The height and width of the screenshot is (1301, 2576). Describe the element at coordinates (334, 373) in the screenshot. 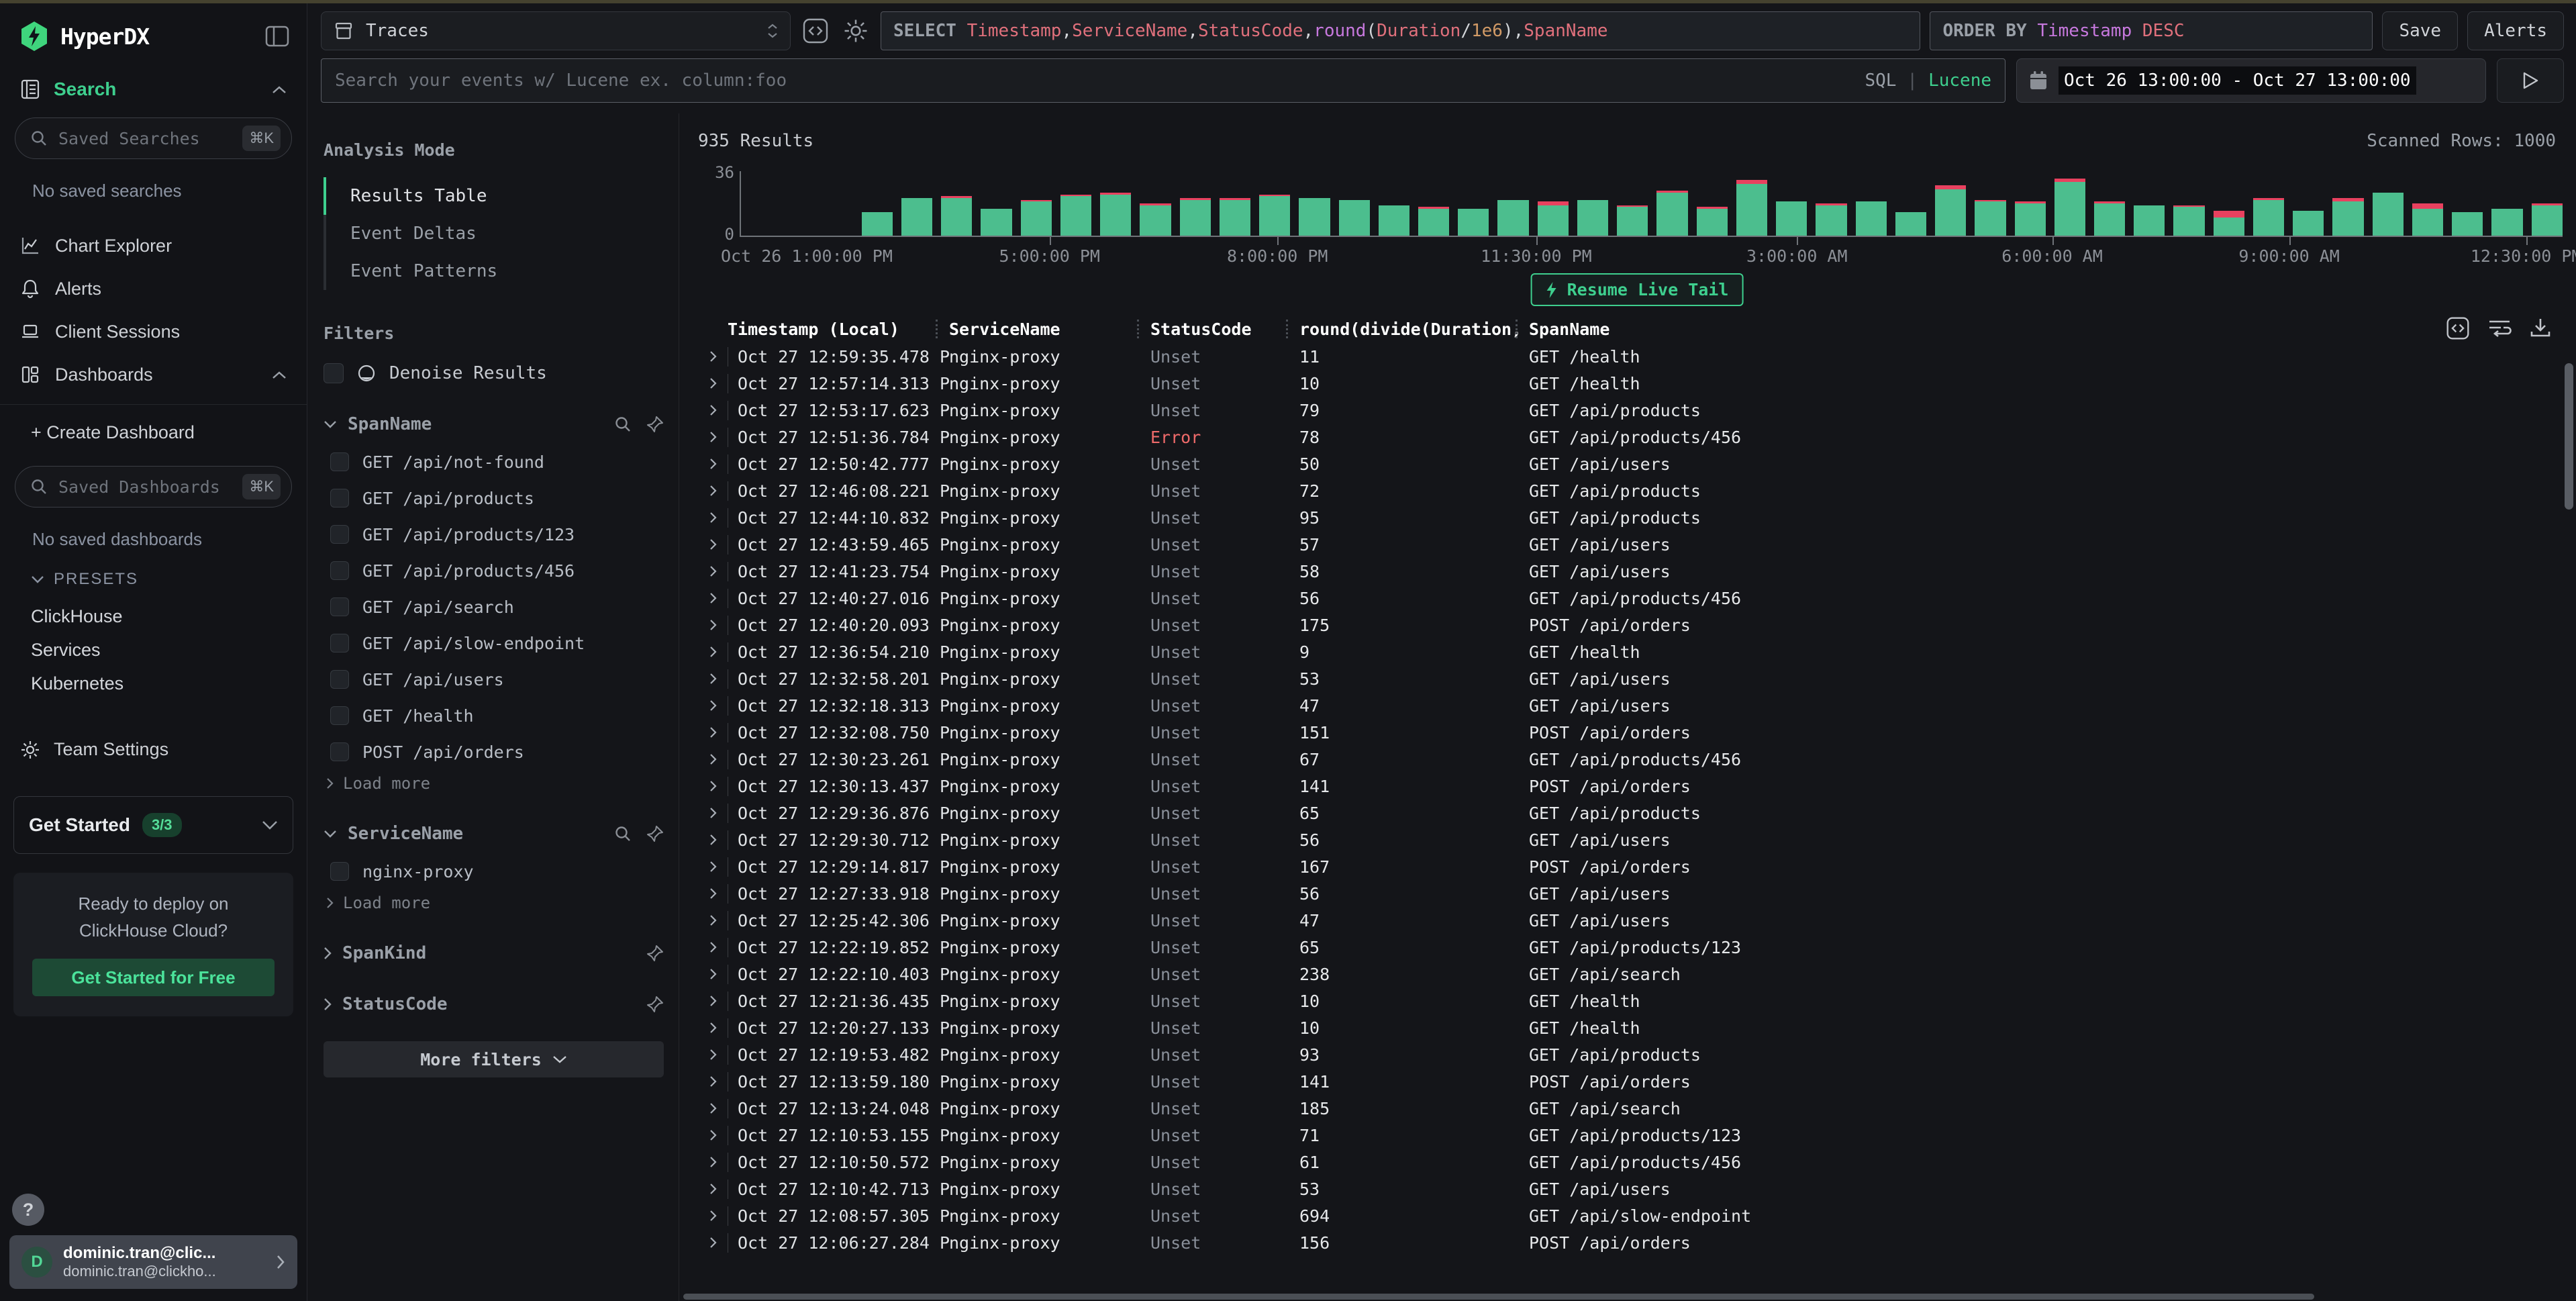

I see `denoise-checkbox` at that location.